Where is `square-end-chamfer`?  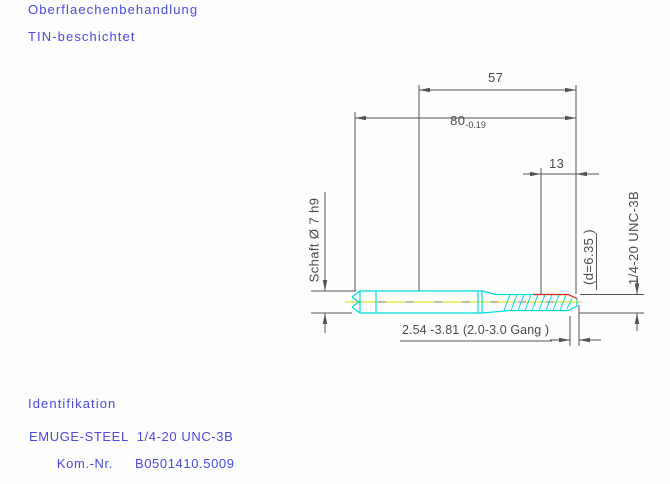
square-end-chamfer is located at coordinates (356, 302).